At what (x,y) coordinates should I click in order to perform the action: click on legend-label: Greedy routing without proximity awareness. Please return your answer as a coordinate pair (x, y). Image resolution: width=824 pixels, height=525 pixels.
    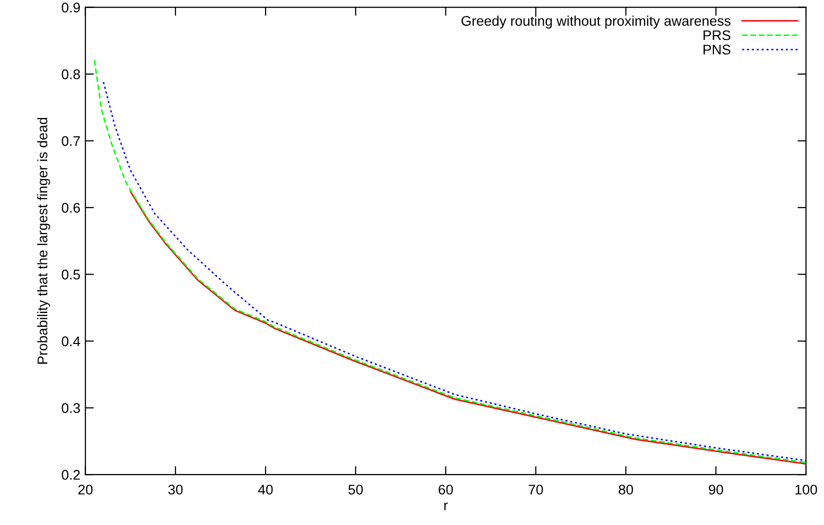
    Looking at the image, I should click on (596, 22).